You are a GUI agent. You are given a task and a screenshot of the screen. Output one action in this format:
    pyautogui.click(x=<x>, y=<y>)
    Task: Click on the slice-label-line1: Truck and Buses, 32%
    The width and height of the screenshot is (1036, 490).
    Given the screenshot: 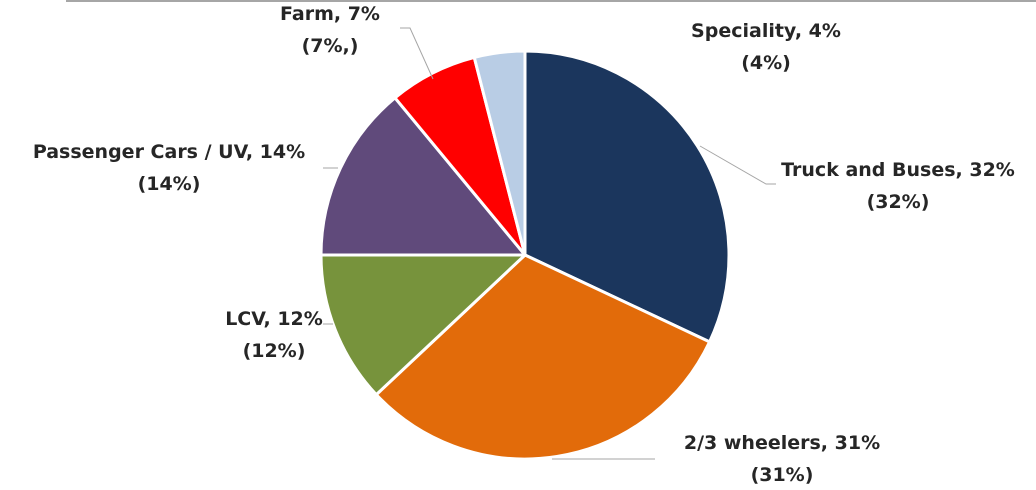 What is the action you would take?
    pyautogui.click(x=898, y=170)
    